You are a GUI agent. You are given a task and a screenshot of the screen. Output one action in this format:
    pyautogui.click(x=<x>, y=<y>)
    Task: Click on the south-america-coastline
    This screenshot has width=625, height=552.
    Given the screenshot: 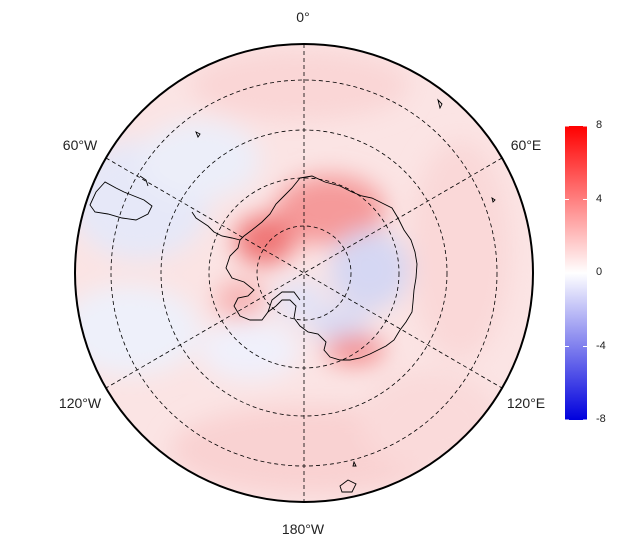 What is the action you would take?
    pyautogui.click(x=121, y=201)
    